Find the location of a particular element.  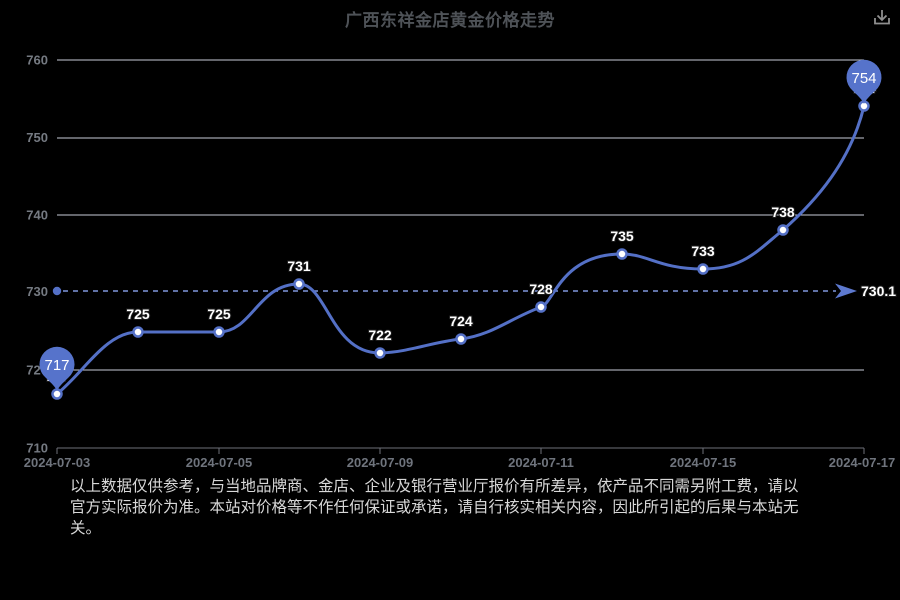

data-point-label: 738 is located at coordinates (783, 212).